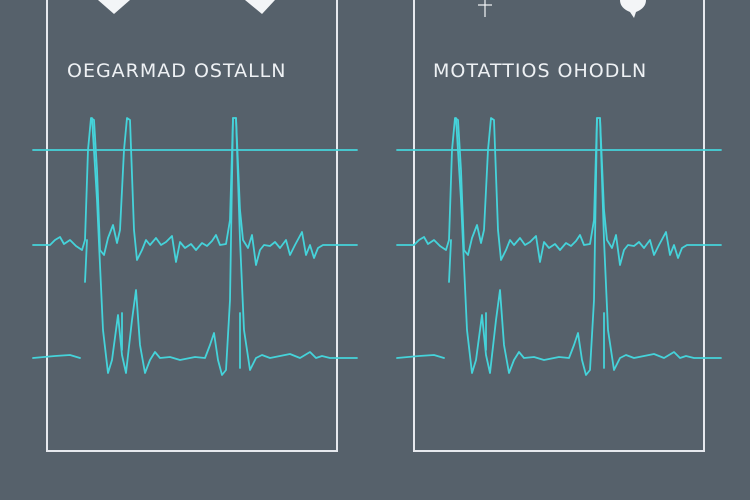  Describe the element at coordinates (177, 71) in the screenshot. I see `left-panel-title: OEGARMAD OSTALLN` at that location.